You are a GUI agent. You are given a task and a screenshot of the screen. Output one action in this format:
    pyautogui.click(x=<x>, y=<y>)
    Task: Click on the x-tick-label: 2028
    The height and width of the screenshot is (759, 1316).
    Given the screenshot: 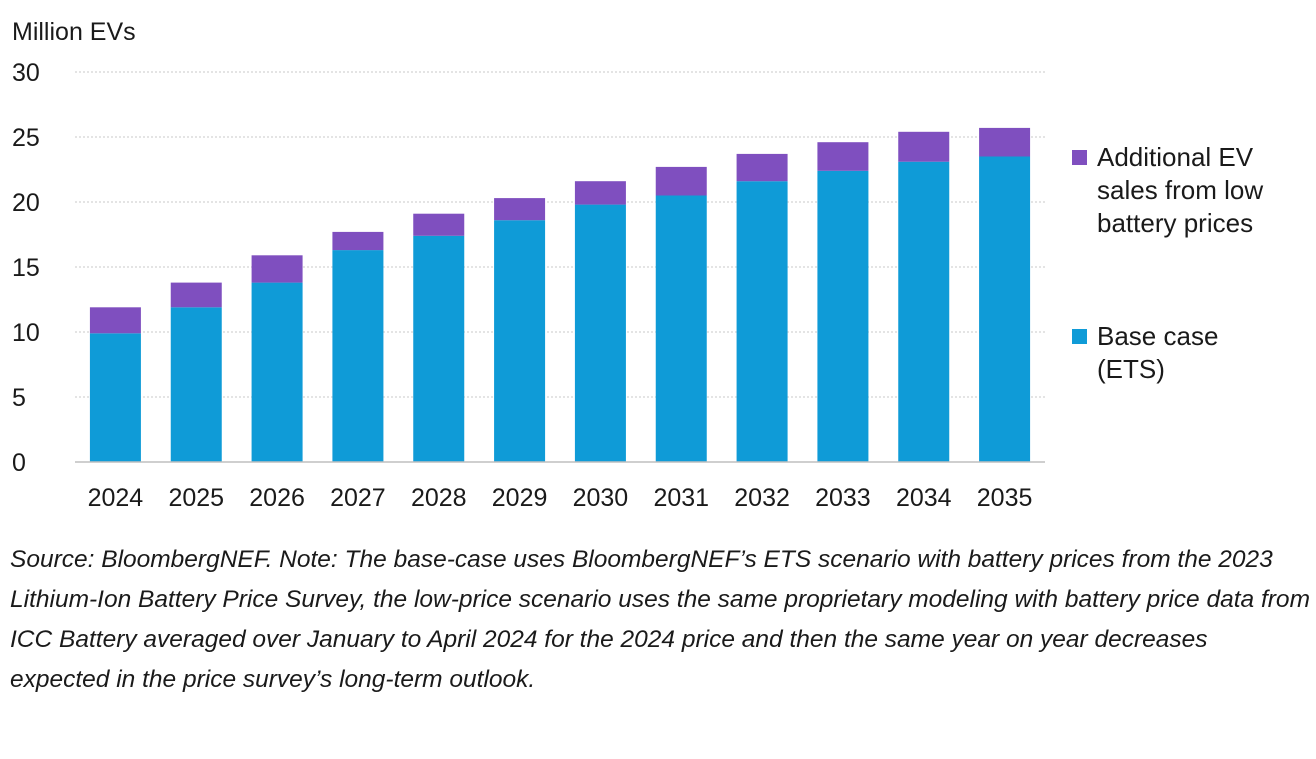 What is the action you would take?
    pyautogui.click(x=439, y=498)
    